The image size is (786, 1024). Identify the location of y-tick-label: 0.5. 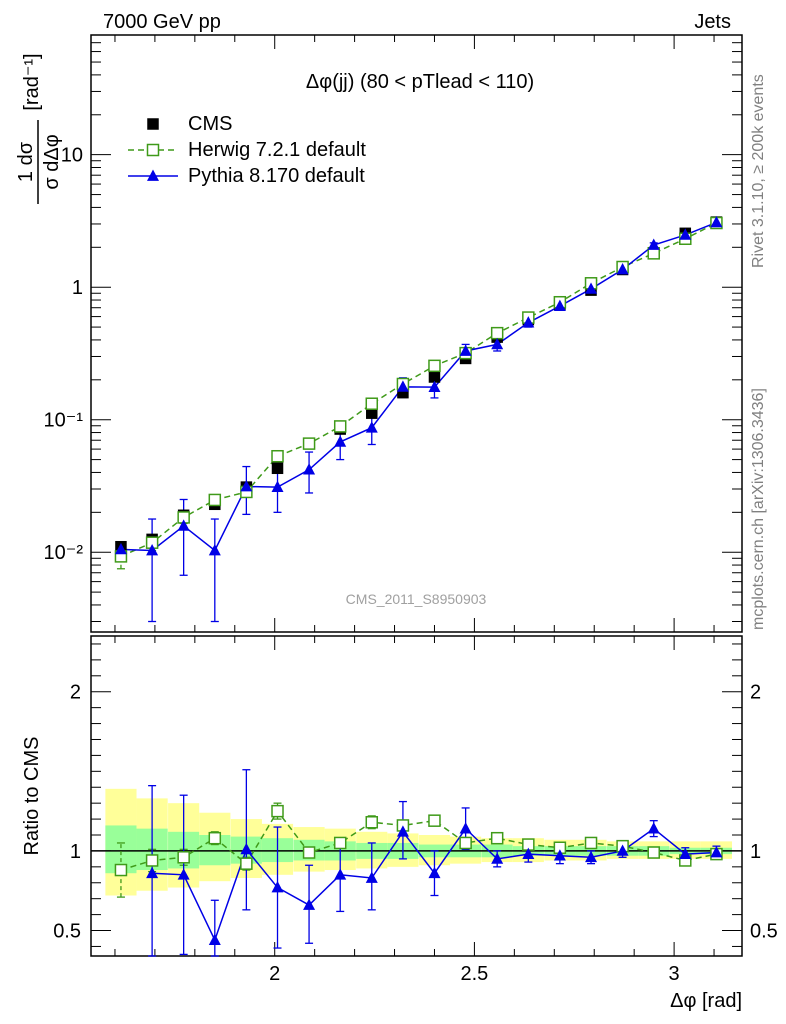
(67, 932).